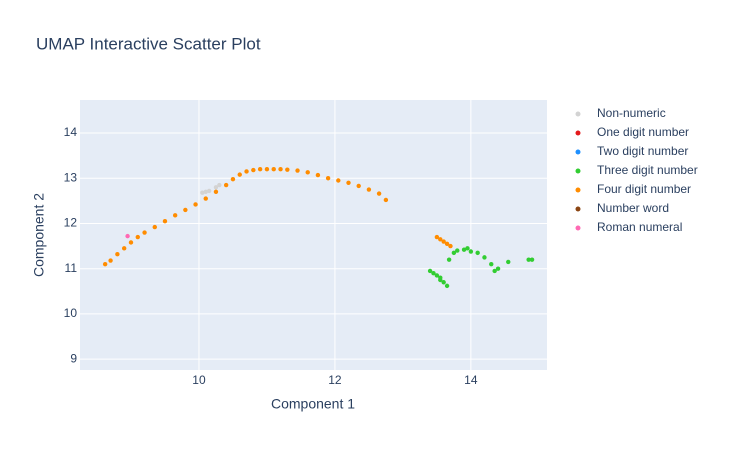 This screenshot has height=450, width=729. I want to click on legend-label: Number word, so click(633, 208).